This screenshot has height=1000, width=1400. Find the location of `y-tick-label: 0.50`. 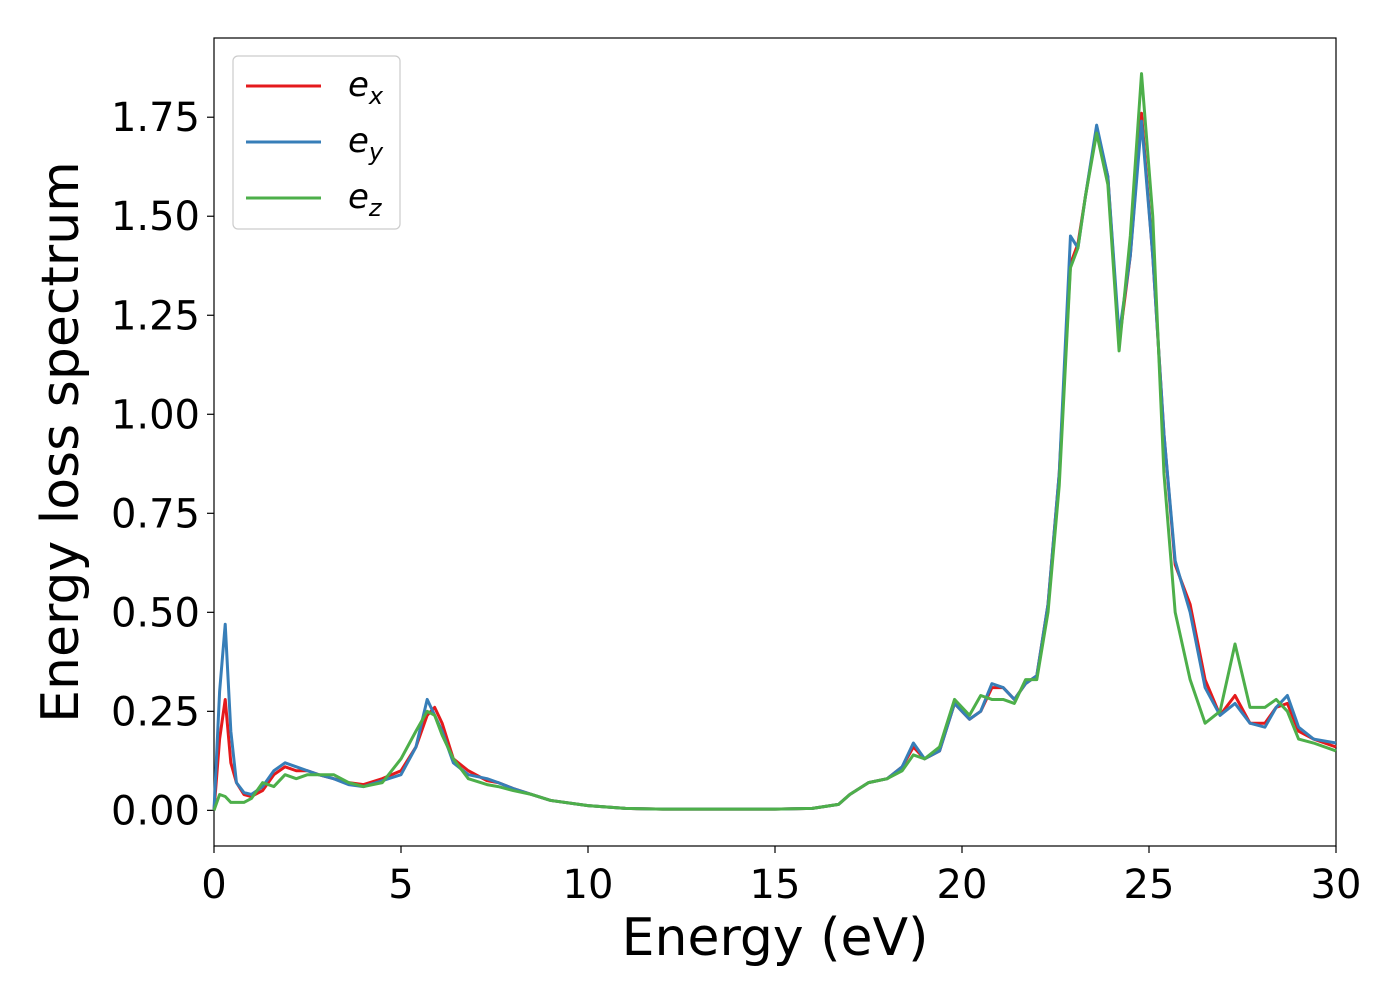

y-tick-label: 0.50 is located at coordinates (155, 613).